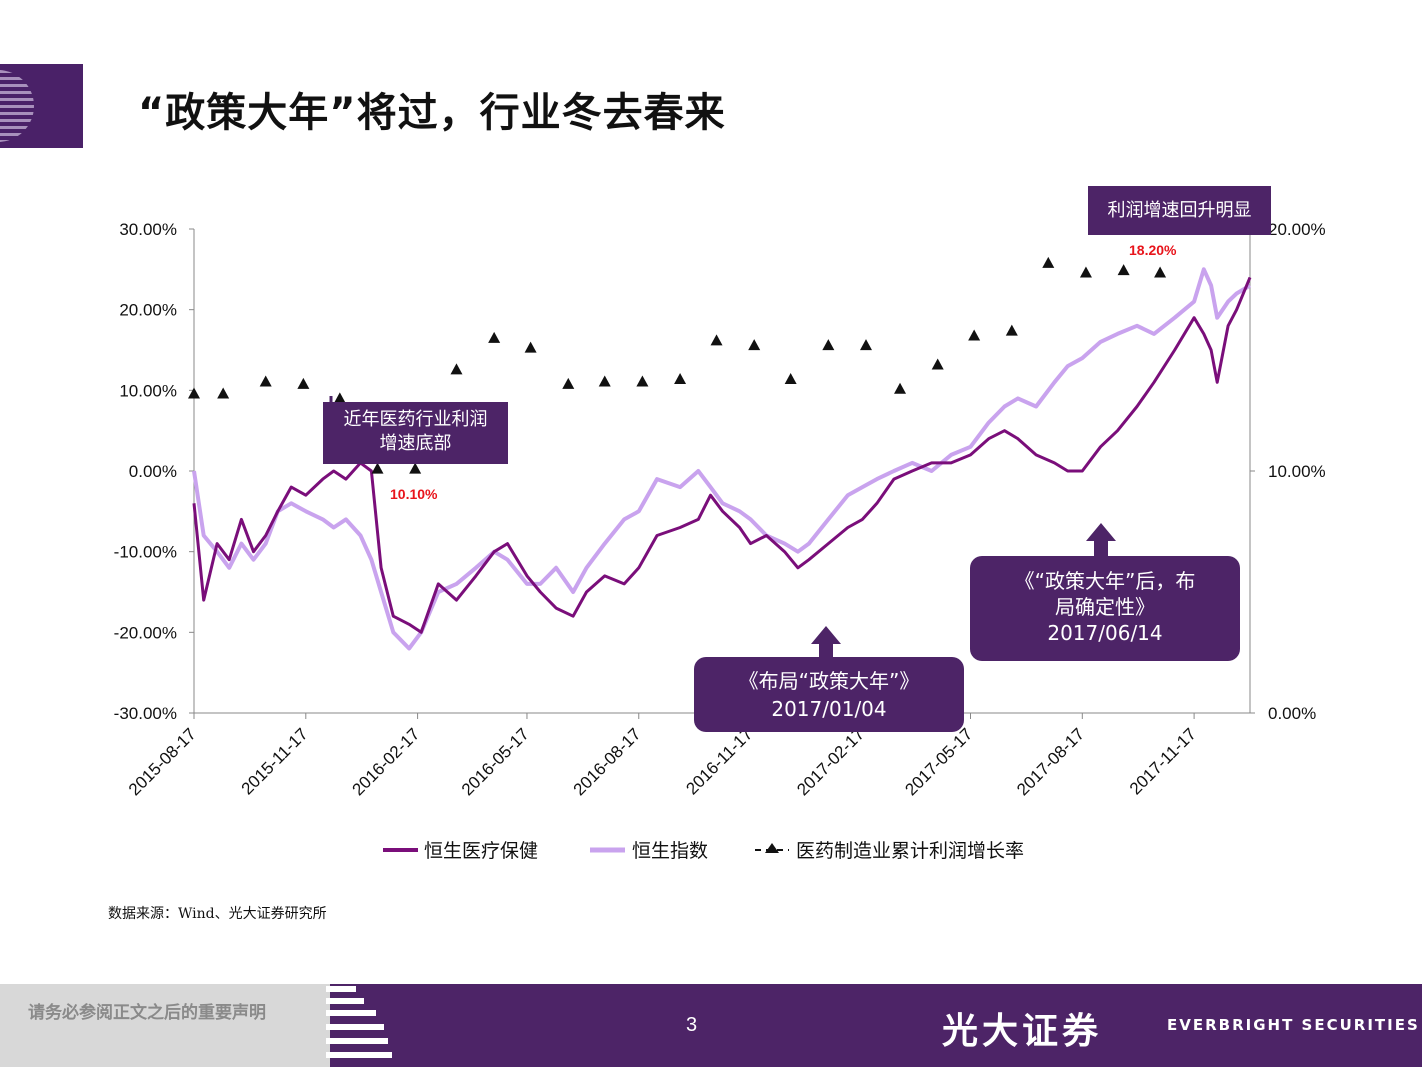 The image size is (1422, 1067). I want to click on y-left-tick-label: 0.00%, so click(153, 471).